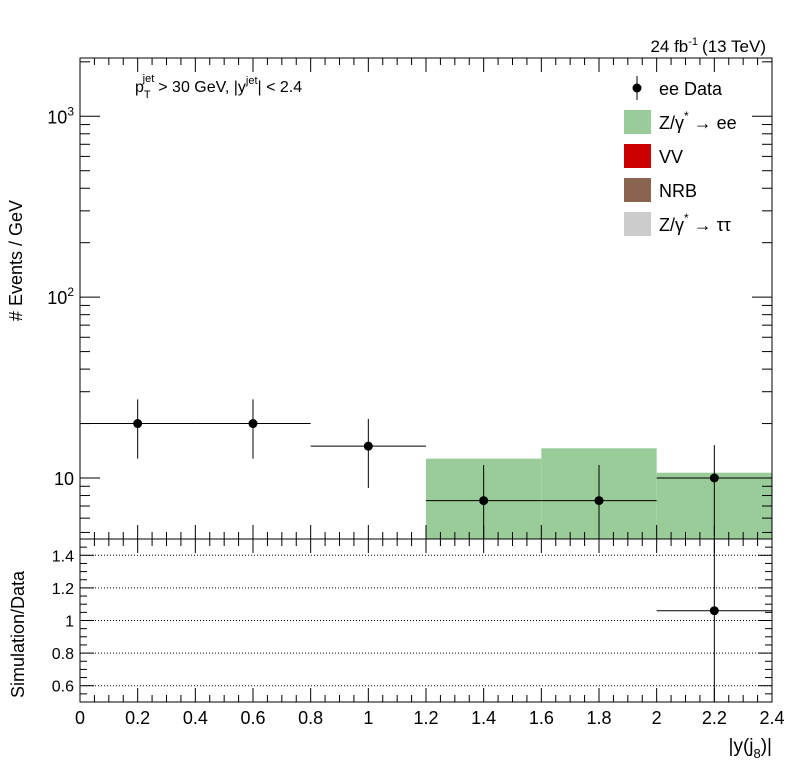 The image size is (796, 772). Describe the element at coordinates (691, 89) in the screenshot. I see `legend-label: ee Data` at that location.